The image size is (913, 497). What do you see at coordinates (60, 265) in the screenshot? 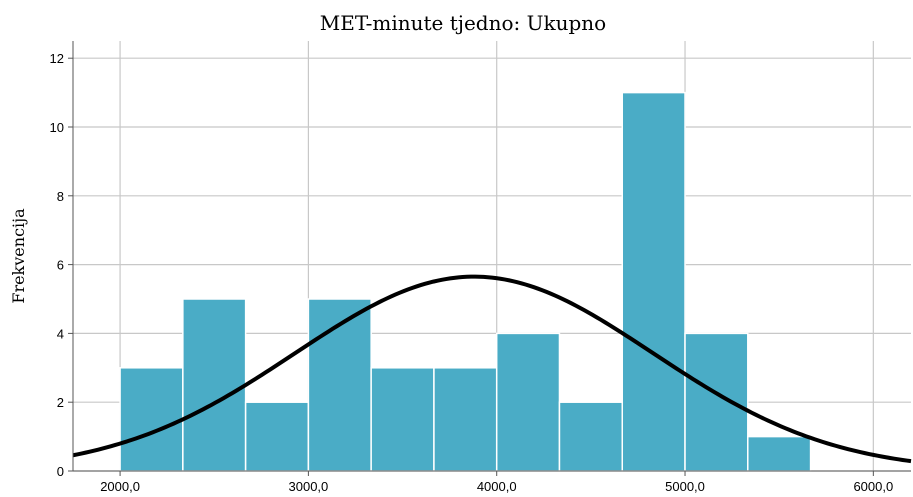
I see `y-tick-label: 6` at bounding box center [60, 265].